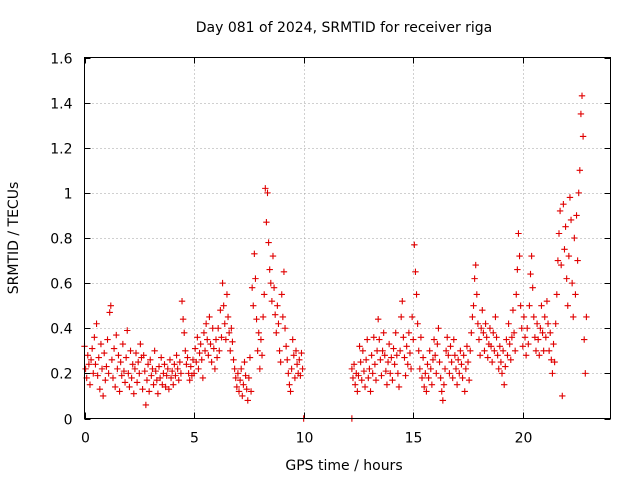 This screenshot has width=640, height=480. Describe the element at coordinates (305, 439) in the screenshot. I see `x-tick-label: 10` at that location.